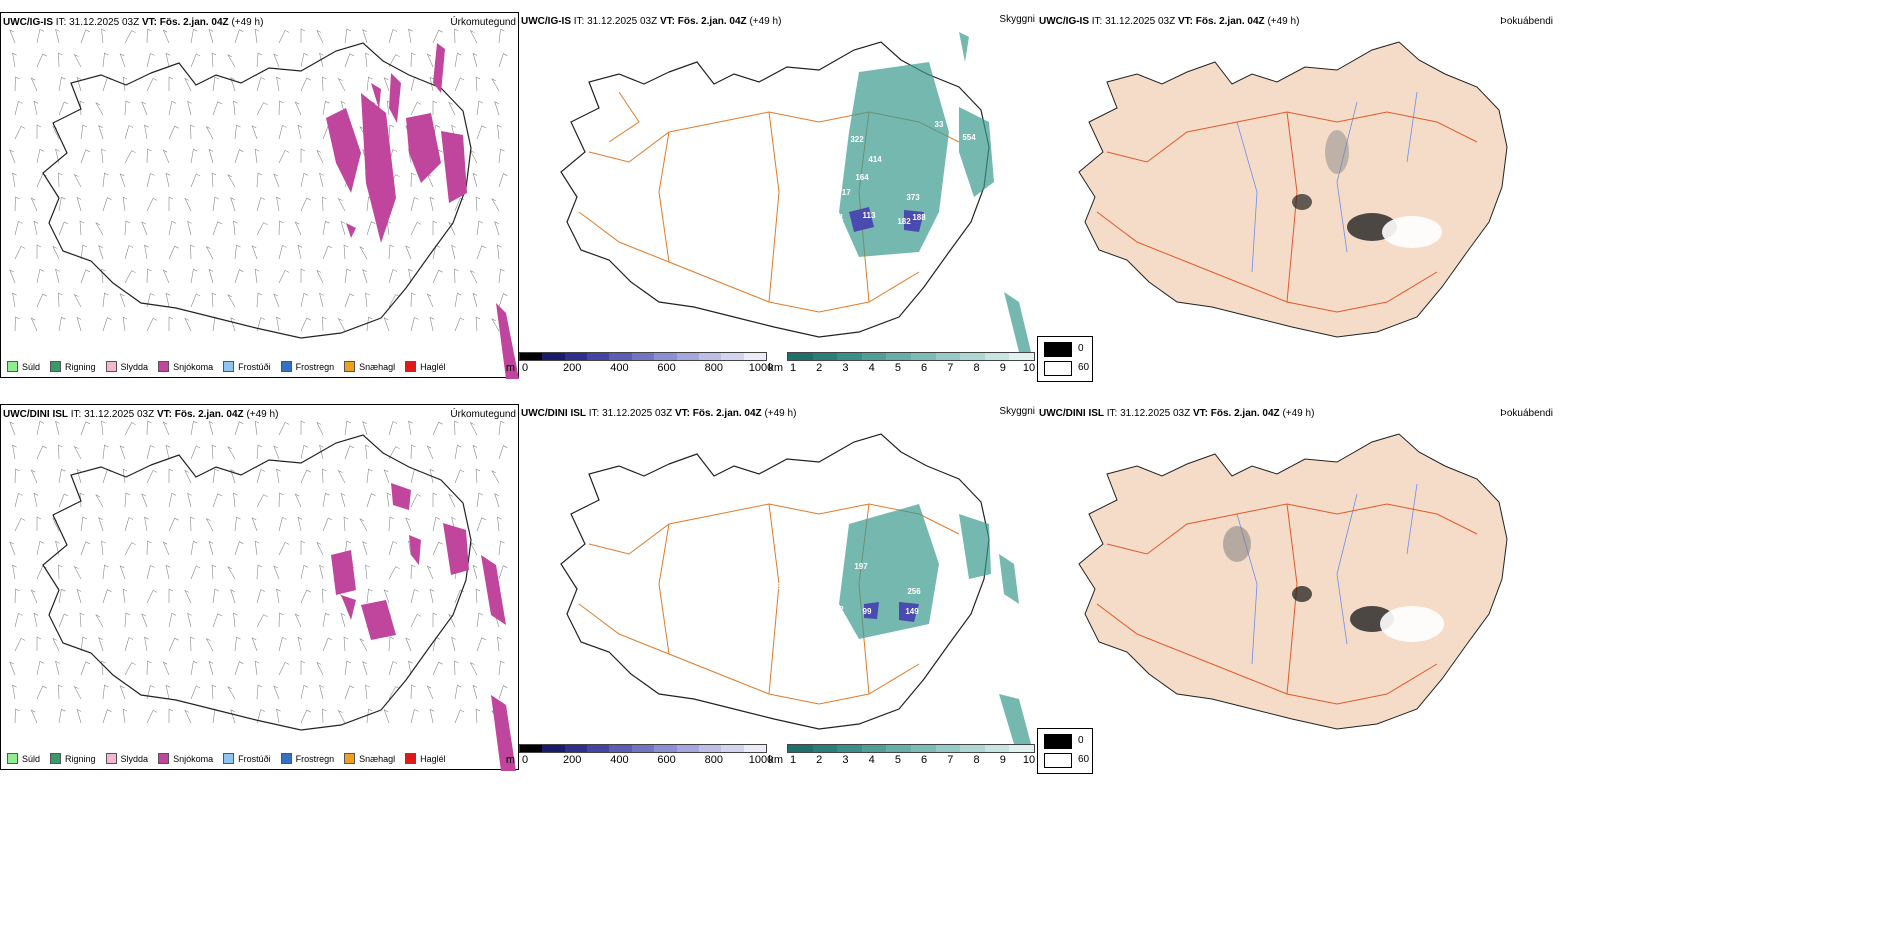 The image size is (1900, 950). I want to click on vt-value: Fös. 2.jan. 04Z, so click(194, 22).